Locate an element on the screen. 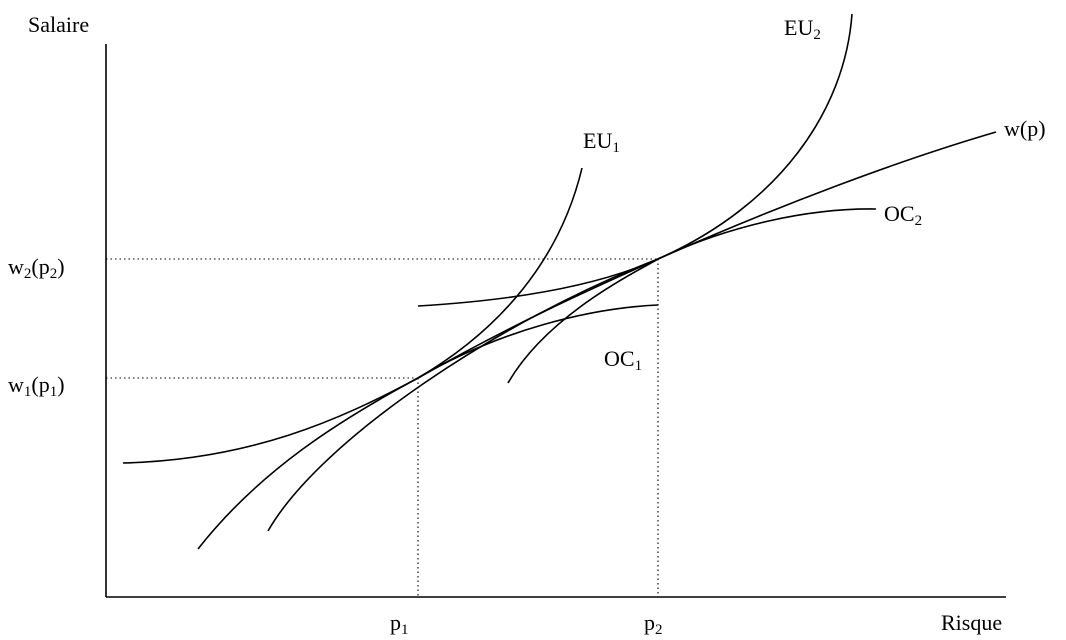 The width and height of the screenshot is (1066, 640). x-axis-label: Risque is located at coordinates (971, 622).